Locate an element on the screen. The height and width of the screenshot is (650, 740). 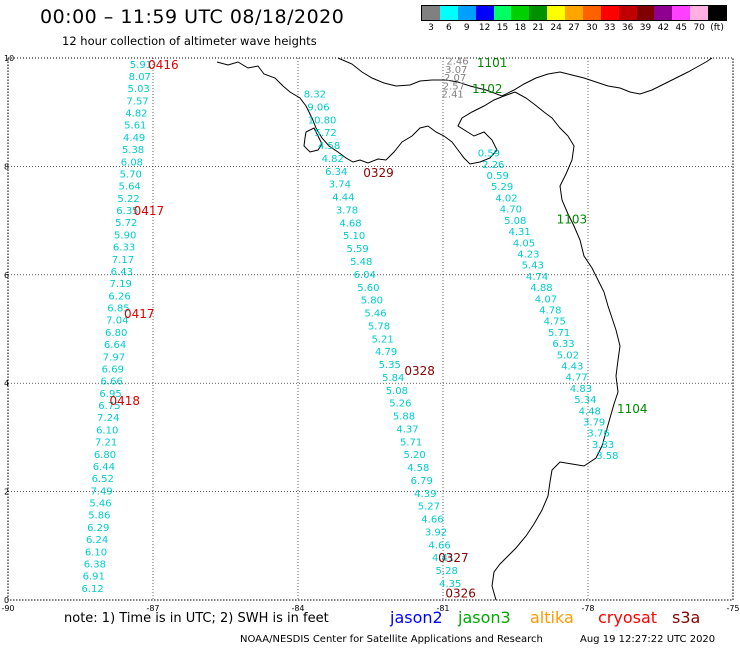
color-scale-bar is located at coordinates (574, 13).